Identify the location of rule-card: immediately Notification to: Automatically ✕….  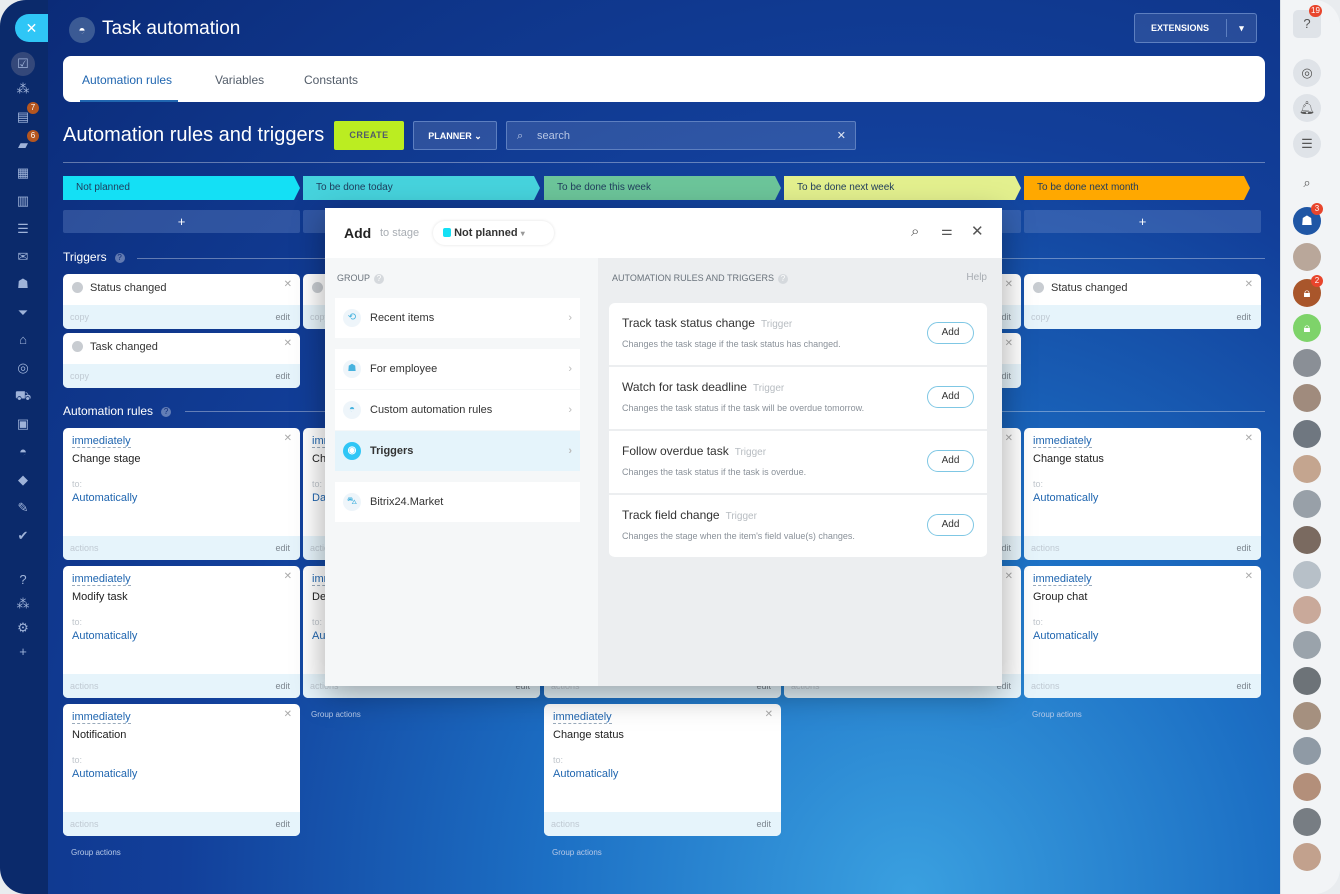
(181, 770).